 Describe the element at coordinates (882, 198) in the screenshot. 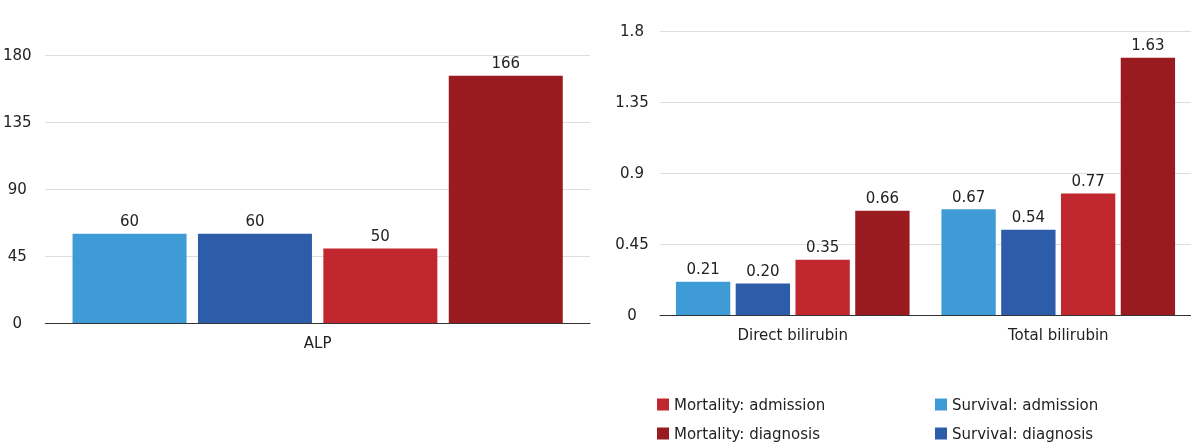

I see `data-label: 0.66` at that location.